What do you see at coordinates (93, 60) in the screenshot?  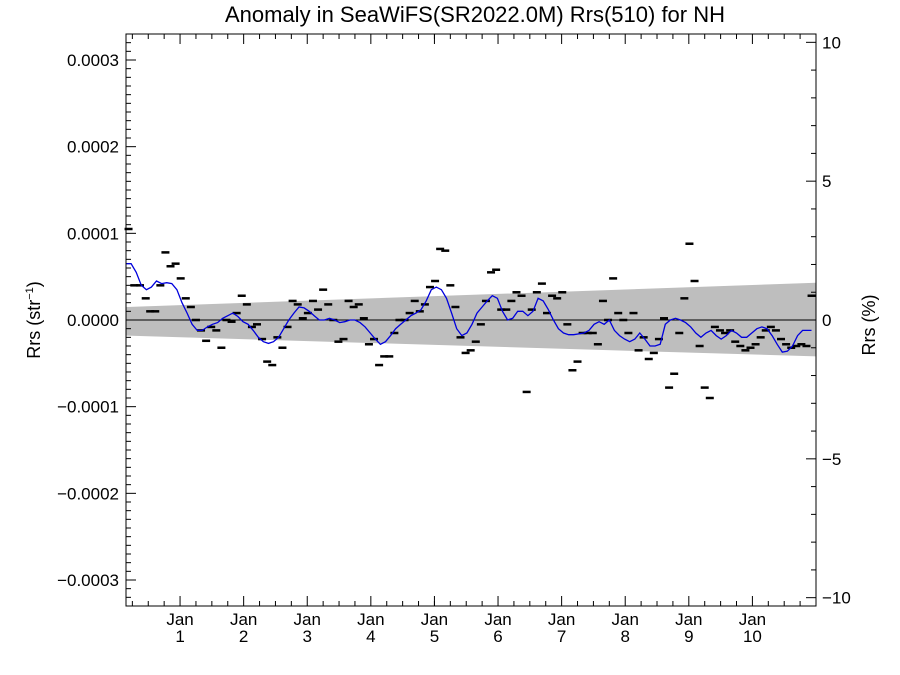 I see `left-axis-tick-label: 0.0003` at bounding box center [93, 60].